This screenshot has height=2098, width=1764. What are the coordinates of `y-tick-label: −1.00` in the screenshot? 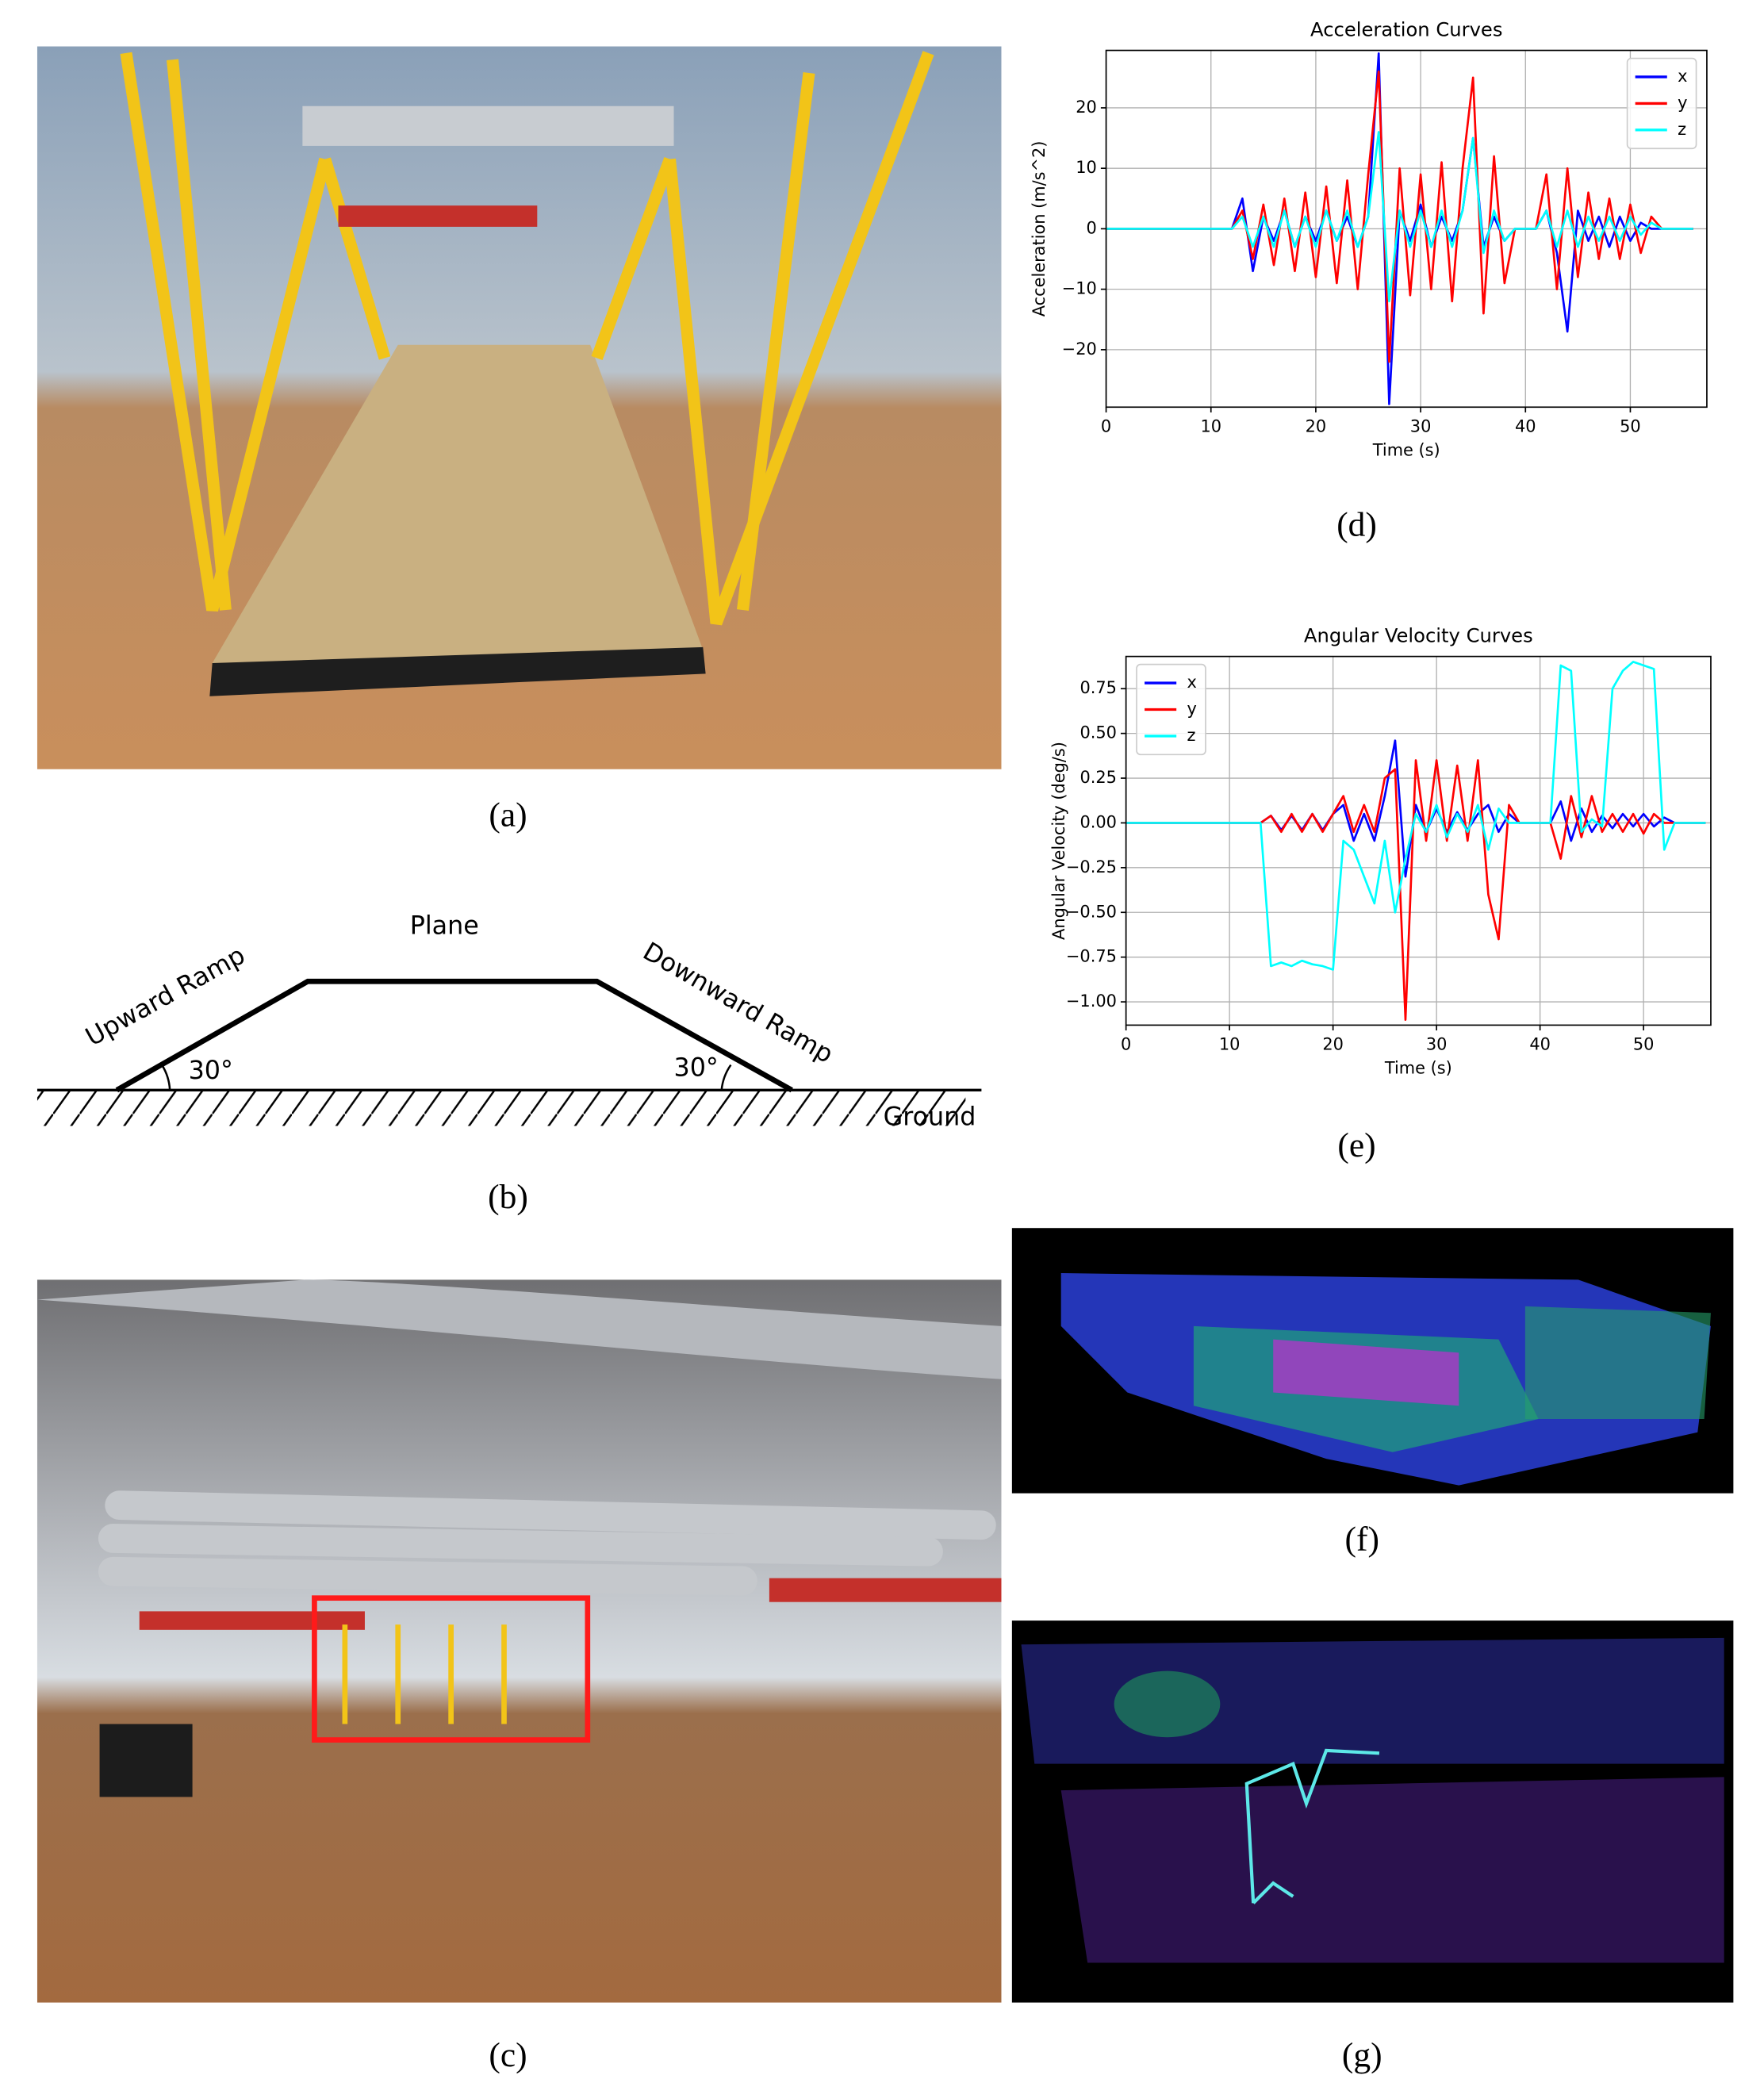 It's located at (1091, 1001).